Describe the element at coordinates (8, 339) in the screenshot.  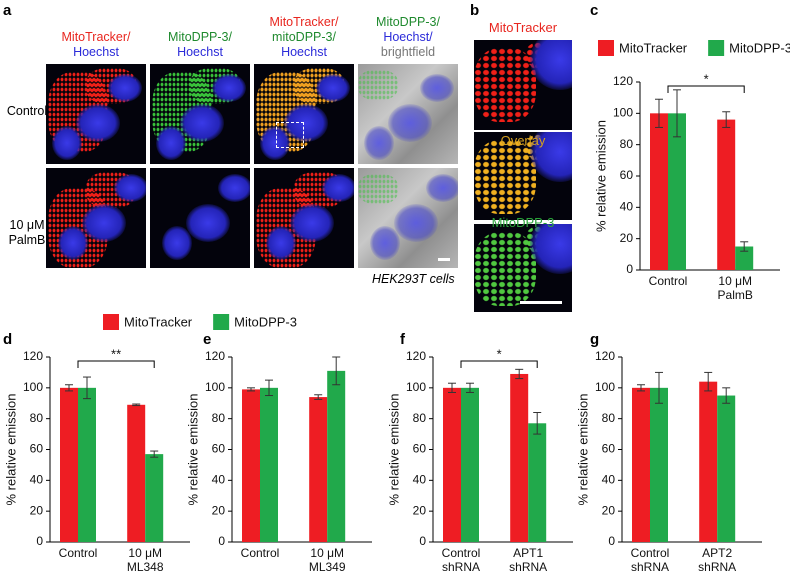
I see `panel-label: d` at that location.